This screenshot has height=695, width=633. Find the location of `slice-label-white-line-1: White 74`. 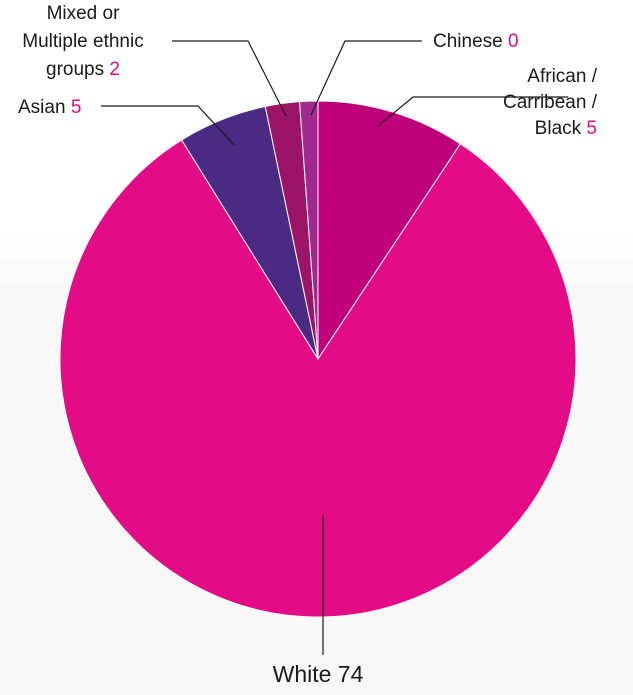

slice-label-white-line-1: White 74 is located at coordinates (318, 674).